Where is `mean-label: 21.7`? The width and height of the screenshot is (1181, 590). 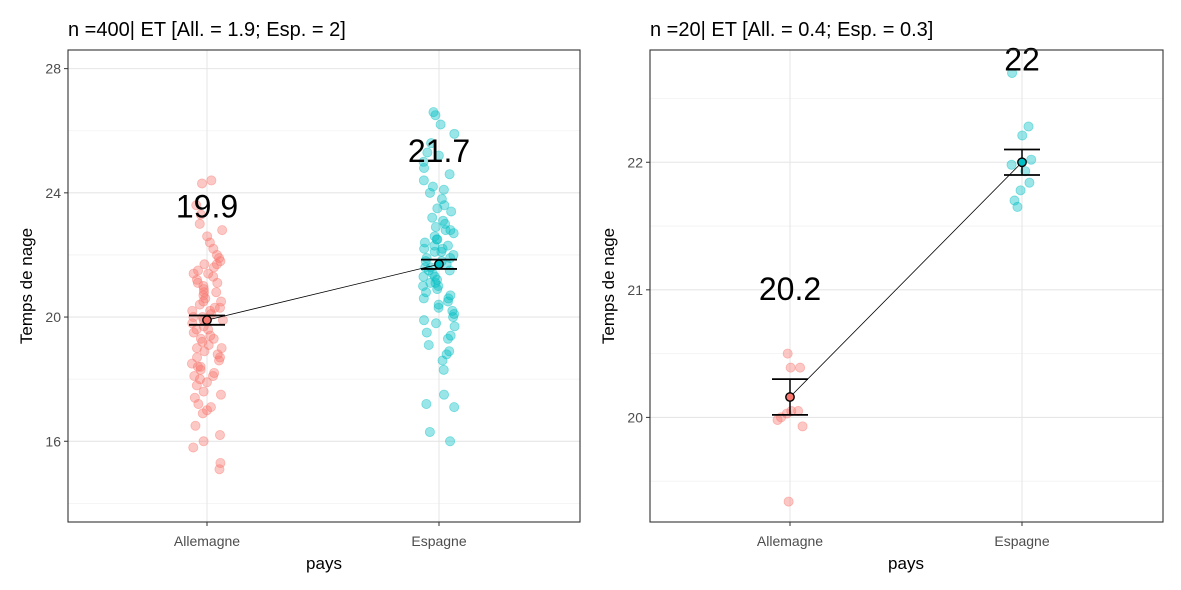
mean-label: 21.7 is located at coordinates (439, 151).